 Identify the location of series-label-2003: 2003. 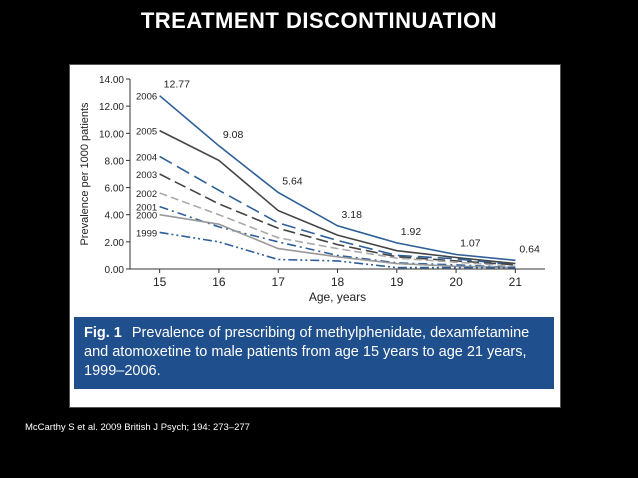
(146, 175).